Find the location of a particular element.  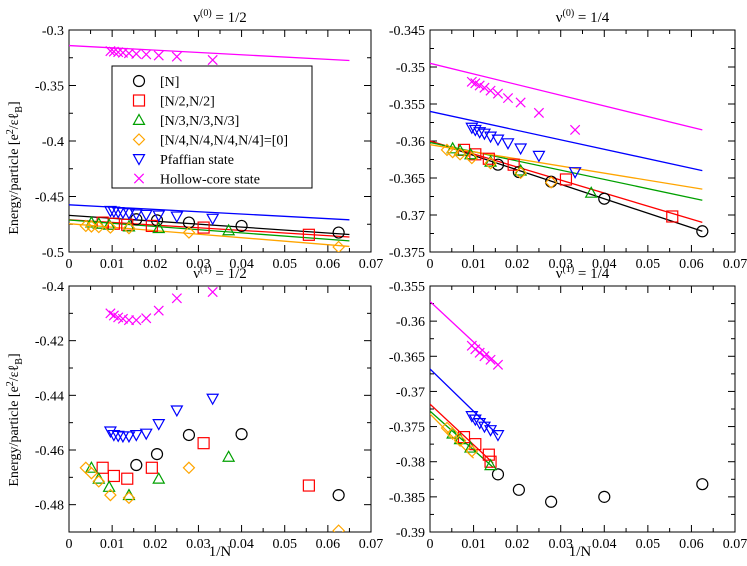

y-tick-label: -0.36 is located at coordinates (410, 142).